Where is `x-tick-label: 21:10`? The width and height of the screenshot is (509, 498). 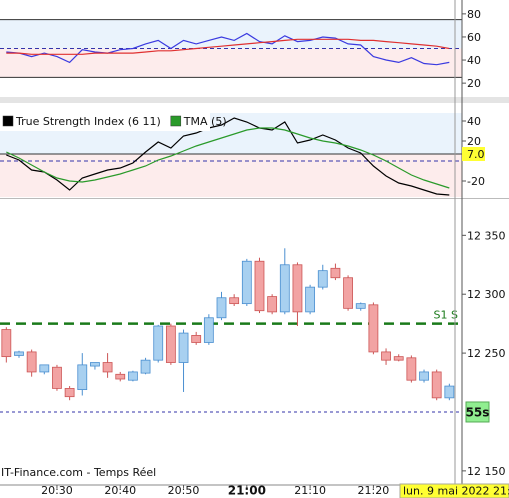 x-tick-label: 21:10 is located at coordinates (310, 490).